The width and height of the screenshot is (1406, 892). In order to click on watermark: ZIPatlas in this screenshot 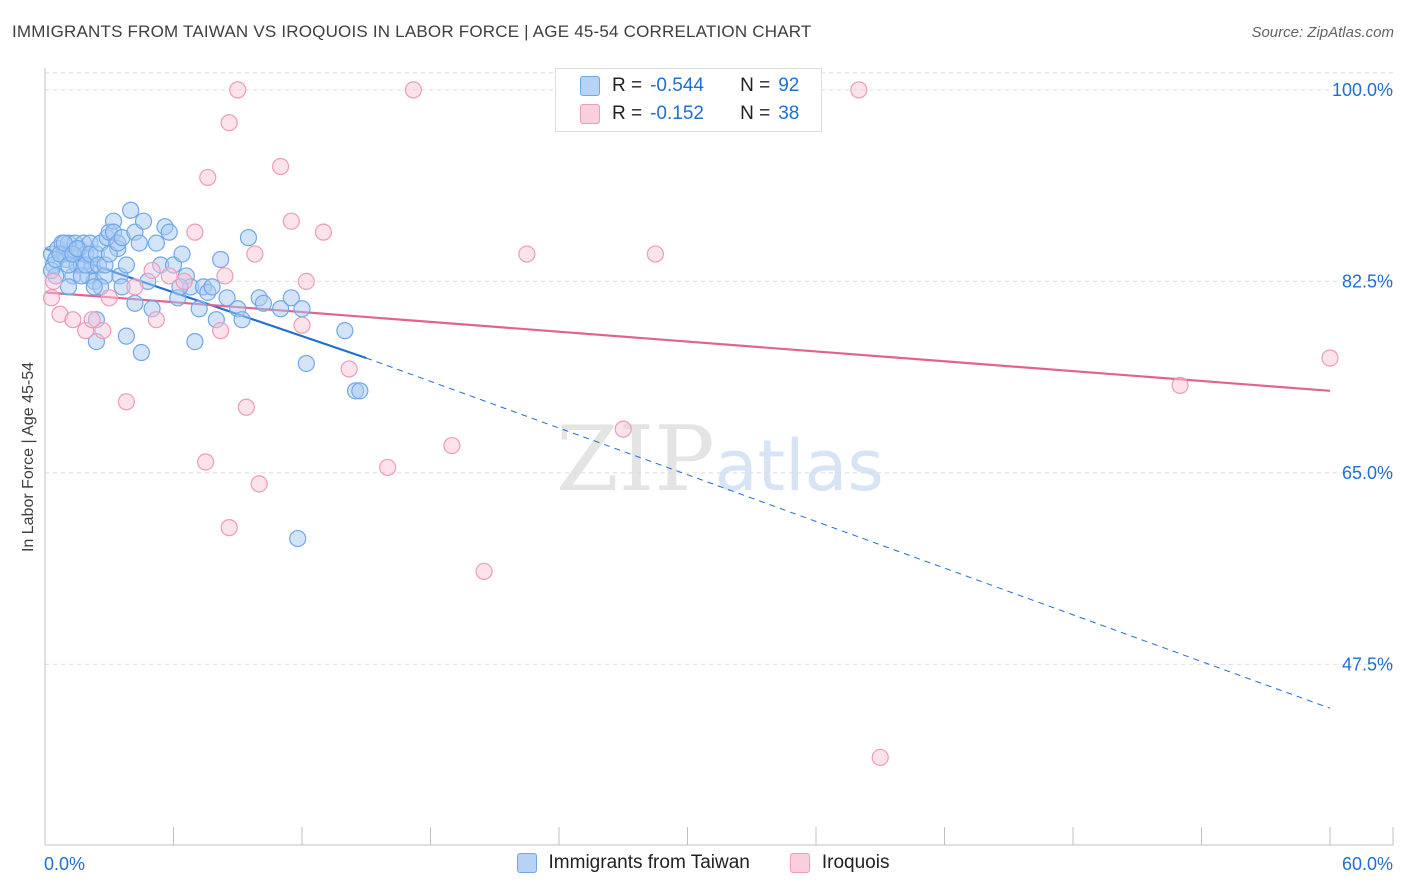, I will do `click(720, 459)`.